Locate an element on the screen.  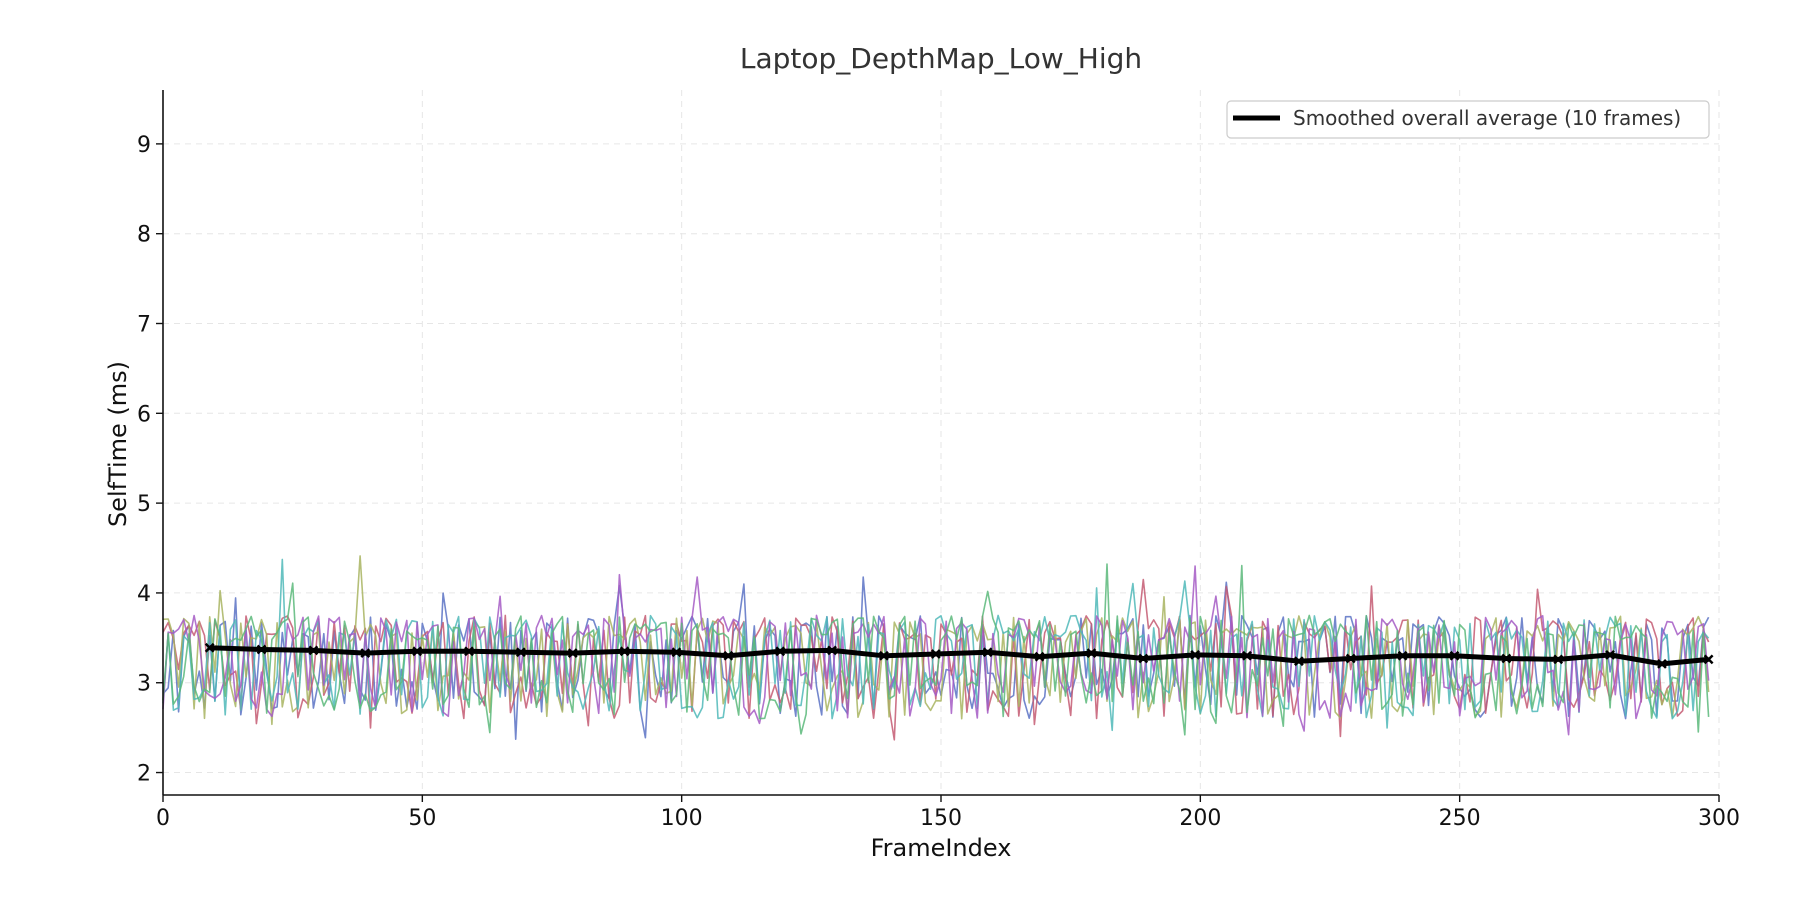
average-series-layer is located at coordinates (959, 655).